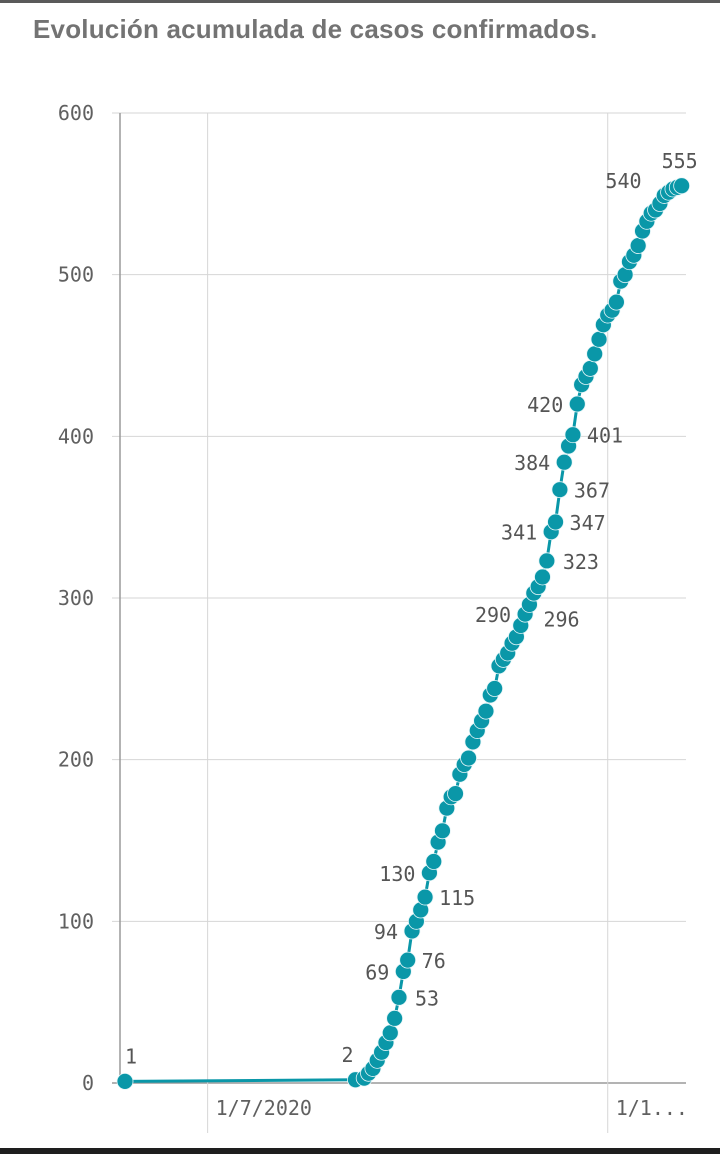 The width and height of the screenshot is (720, 1154). I want to click on data-label: 347, so click(588, 523).